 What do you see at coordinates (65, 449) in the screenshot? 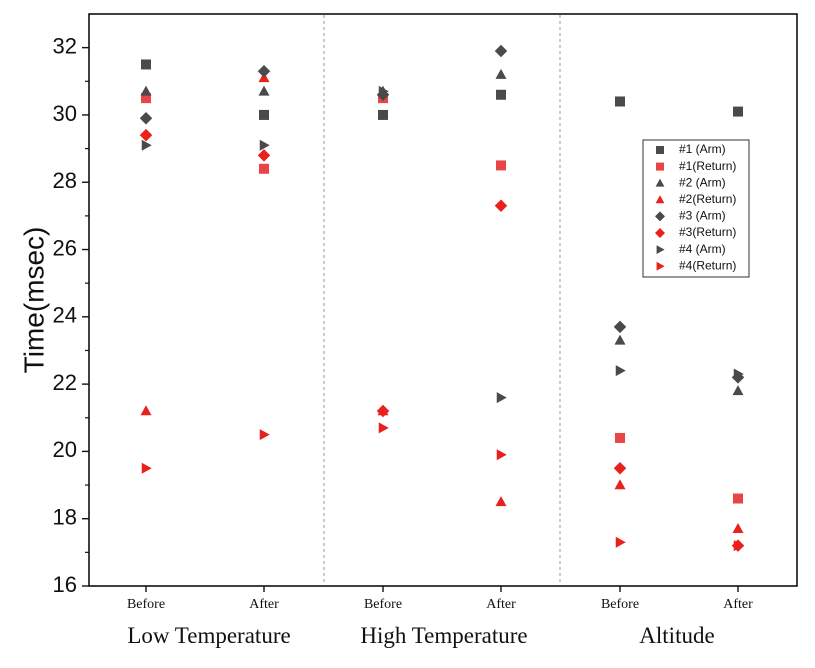
I see `y-tick-label: 20` at bounding box center [65, 449].